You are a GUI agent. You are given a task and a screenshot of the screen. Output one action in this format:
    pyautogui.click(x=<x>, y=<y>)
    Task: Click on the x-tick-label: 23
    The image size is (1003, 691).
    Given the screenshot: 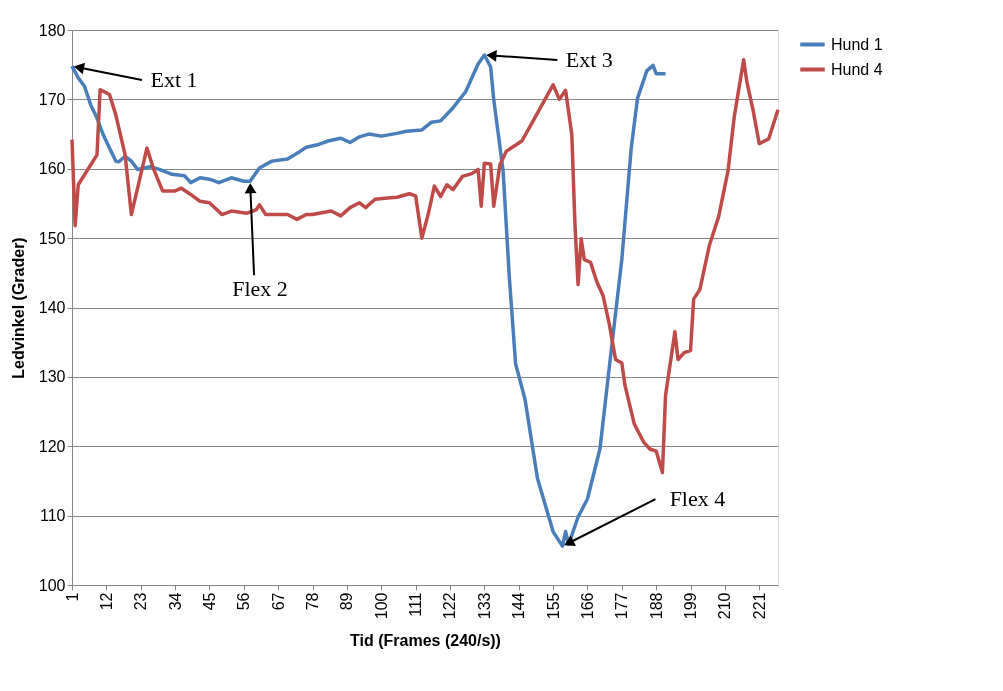 What is the action you would take?
    pyautogui.click(x=141, y=601)
    